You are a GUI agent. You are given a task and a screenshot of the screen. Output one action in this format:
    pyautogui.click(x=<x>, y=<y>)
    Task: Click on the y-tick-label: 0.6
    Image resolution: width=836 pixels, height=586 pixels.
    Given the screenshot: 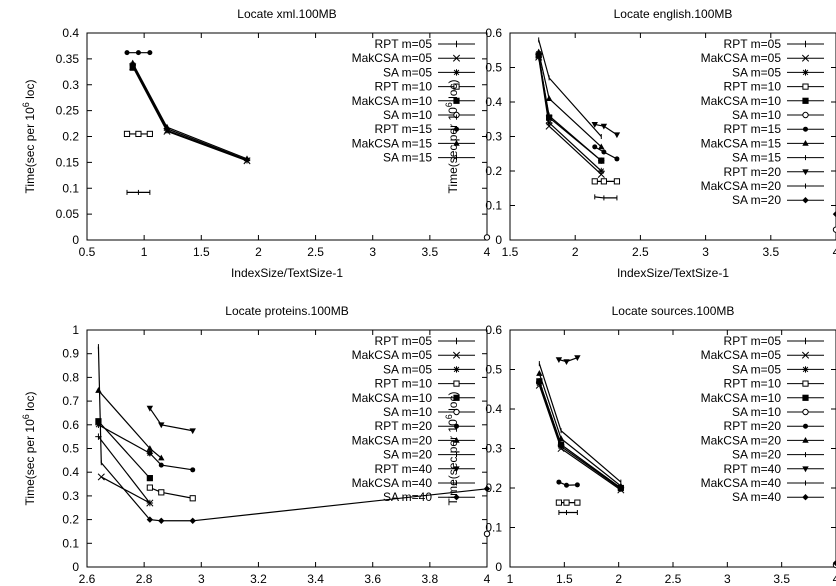 What is the action you would take?
    pyautogui.click(x=493, y=330)
    